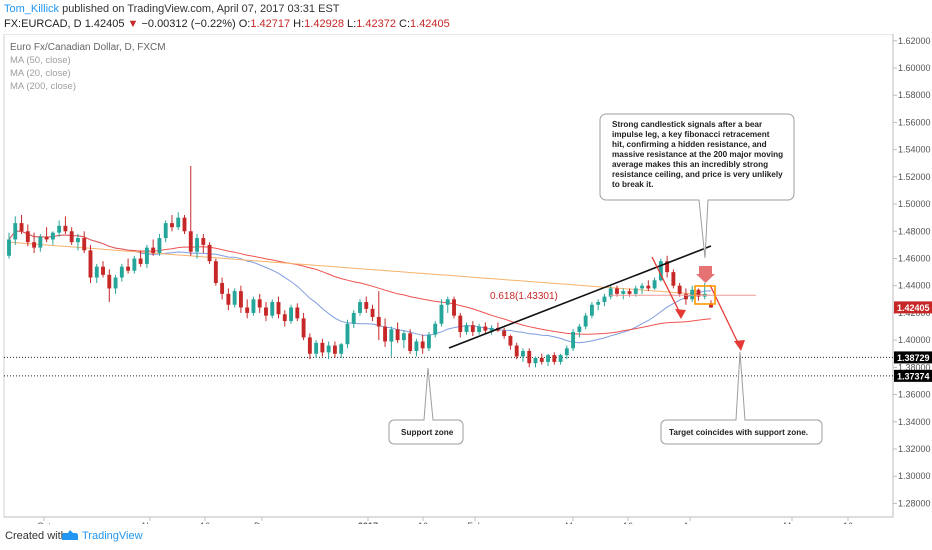  I want to click on trendline, so click(580, 297).